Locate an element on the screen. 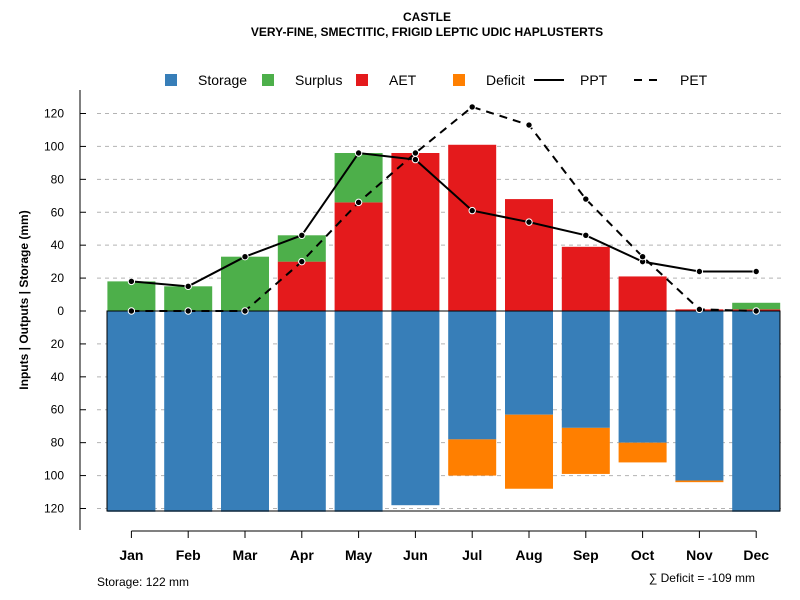  y-axis-label: Inputs | Outputs | Storage (mm) is located at coordinates (24, 299).